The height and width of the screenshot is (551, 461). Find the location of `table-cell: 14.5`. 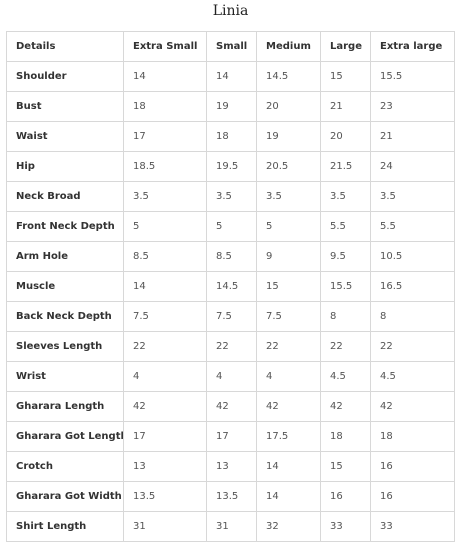

table-cell: 14.5 is located at coordinates (231, 286).